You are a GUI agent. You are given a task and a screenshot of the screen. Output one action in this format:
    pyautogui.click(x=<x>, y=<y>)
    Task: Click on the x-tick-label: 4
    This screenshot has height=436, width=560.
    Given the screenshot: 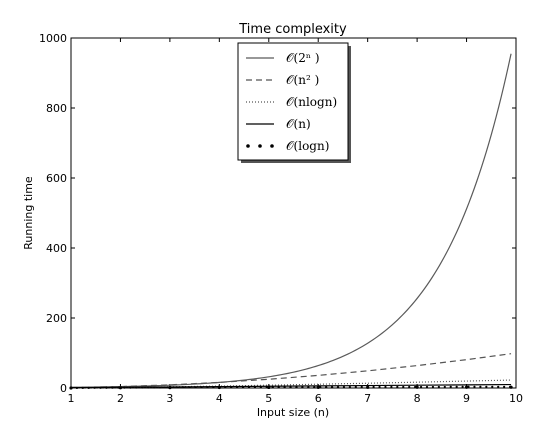 What is the action you would take?
    pyautogui.click(x=219, y=398)
    